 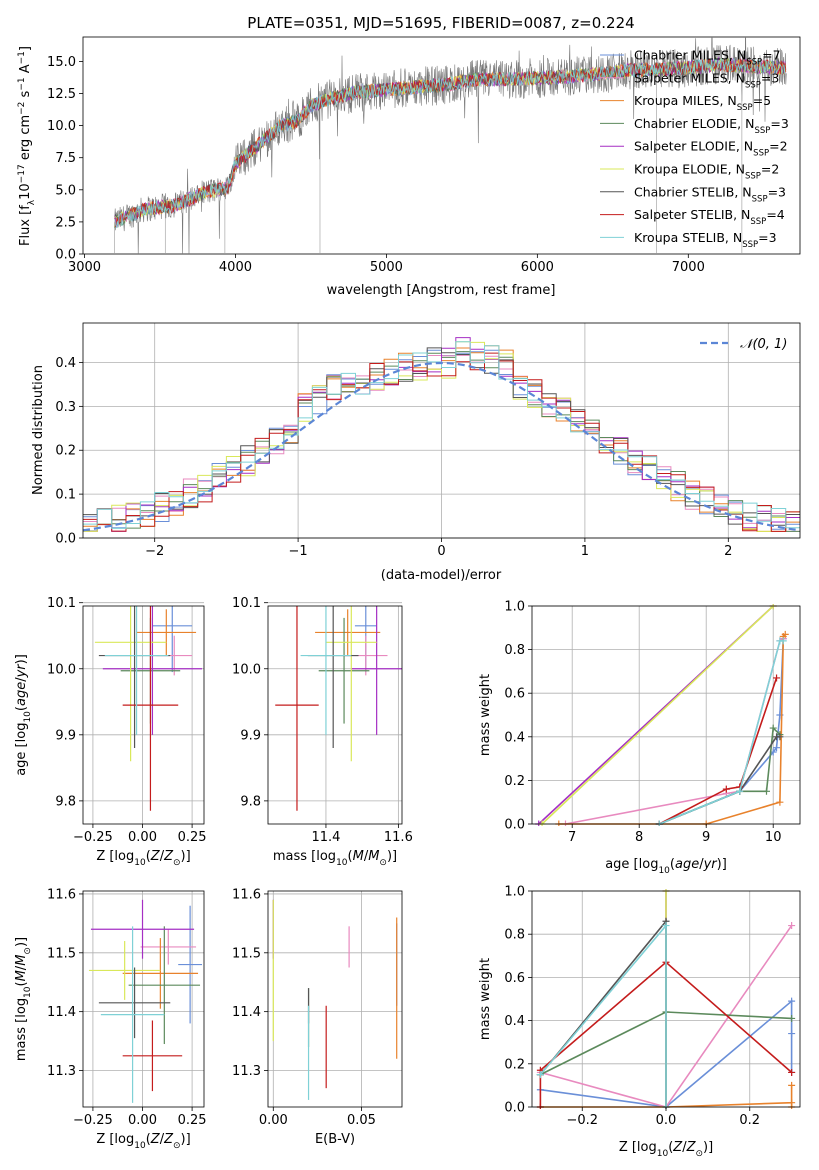 I want to click on y-tick-label: 11.3, so click(x=246, y=1071).